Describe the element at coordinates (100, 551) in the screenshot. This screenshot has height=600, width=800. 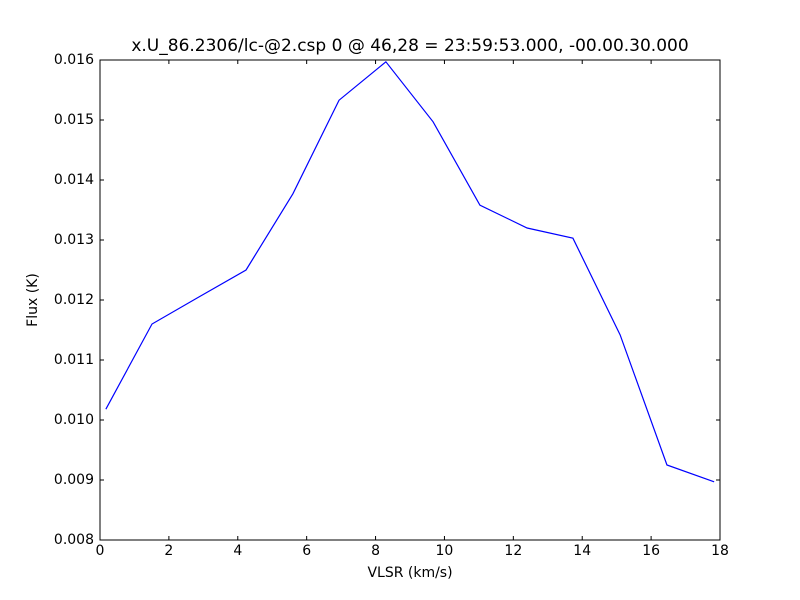
I see `x-tick-label: 0` at that location.